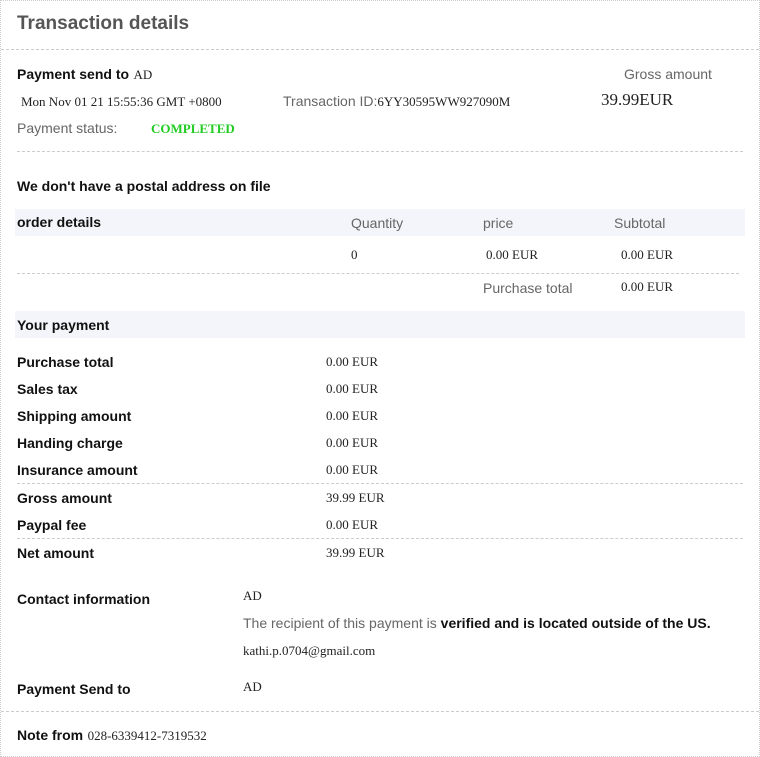  What do you see at coordinates (103, 23) in the screenshot?
I see `page-title: Transaction details` at bounding box center [103, 23].